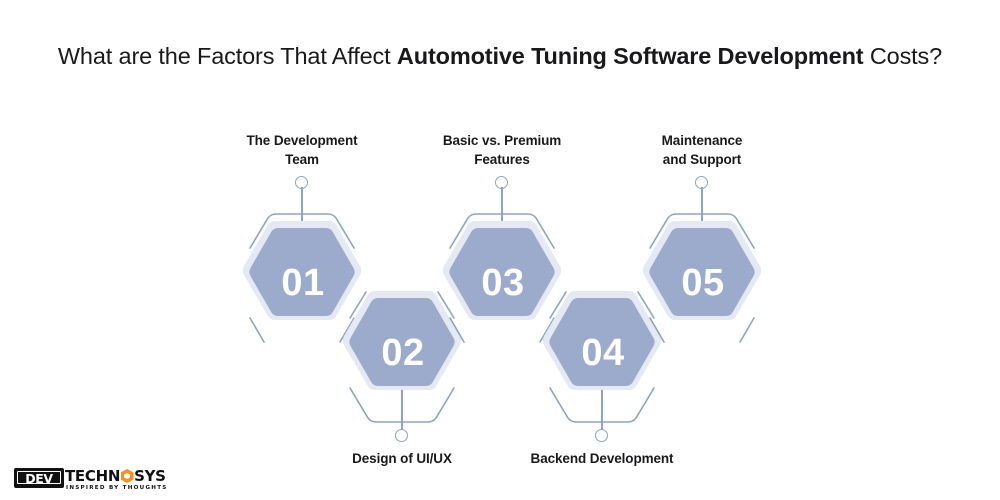 The width and height of the screenshot is (1000, 500). What do you see at coordinates (502, 159) in the screenshot?
I see `step-label-03-line2: Features` at bounding box center [502, 159].